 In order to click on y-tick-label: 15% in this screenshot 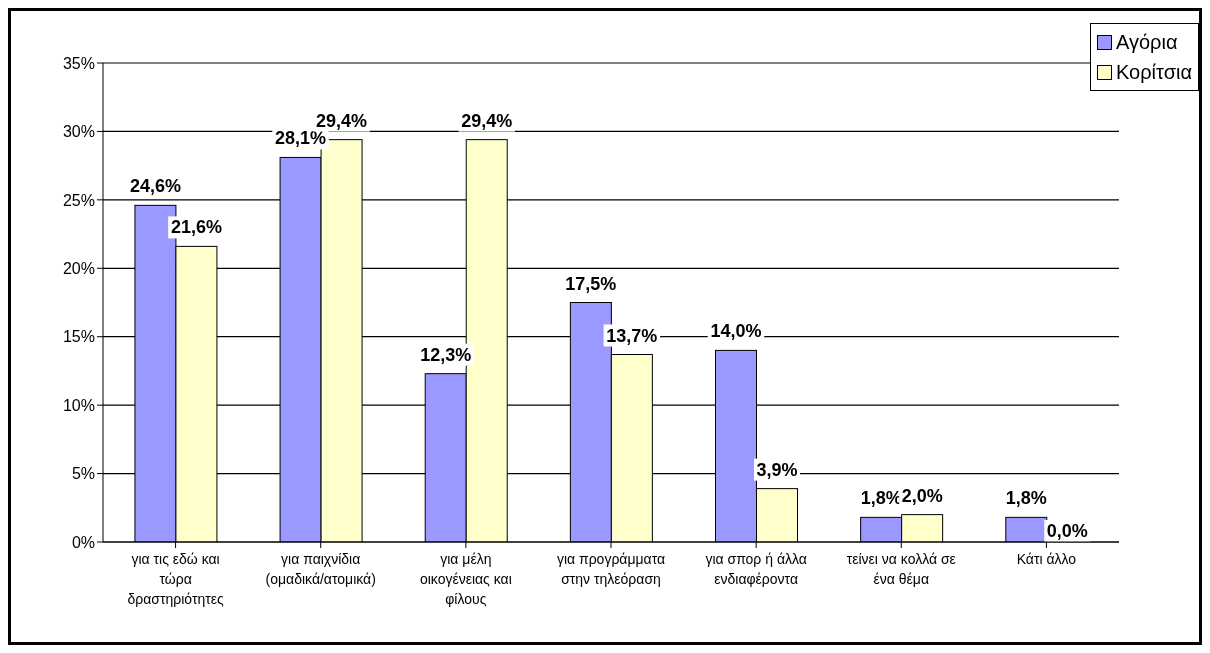, I will do `click(78, 337)`.